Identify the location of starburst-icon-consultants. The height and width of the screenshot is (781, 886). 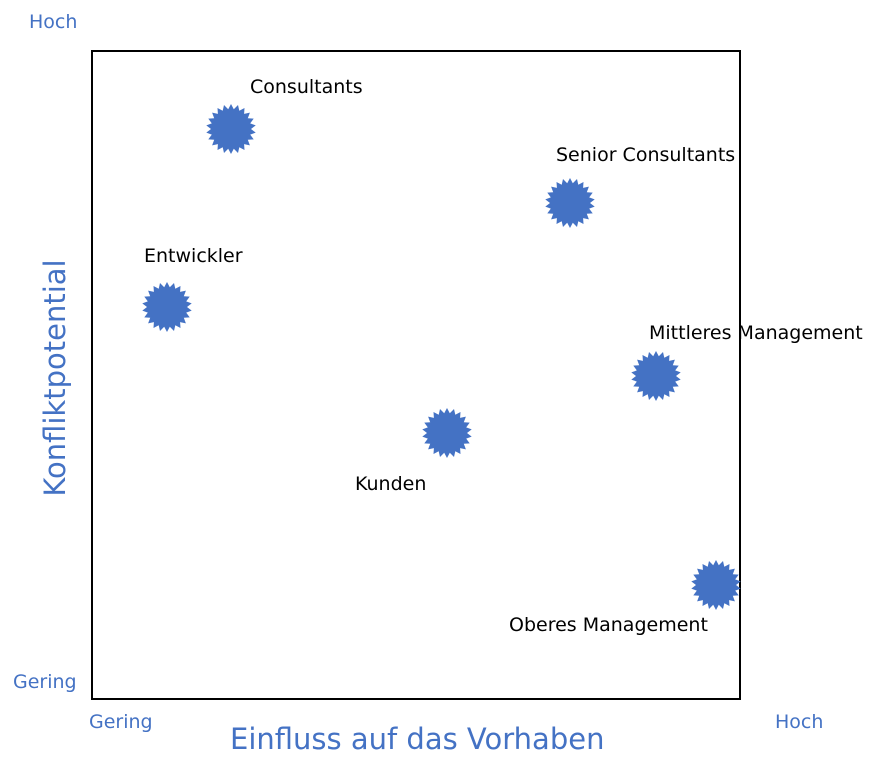
(231, 129).